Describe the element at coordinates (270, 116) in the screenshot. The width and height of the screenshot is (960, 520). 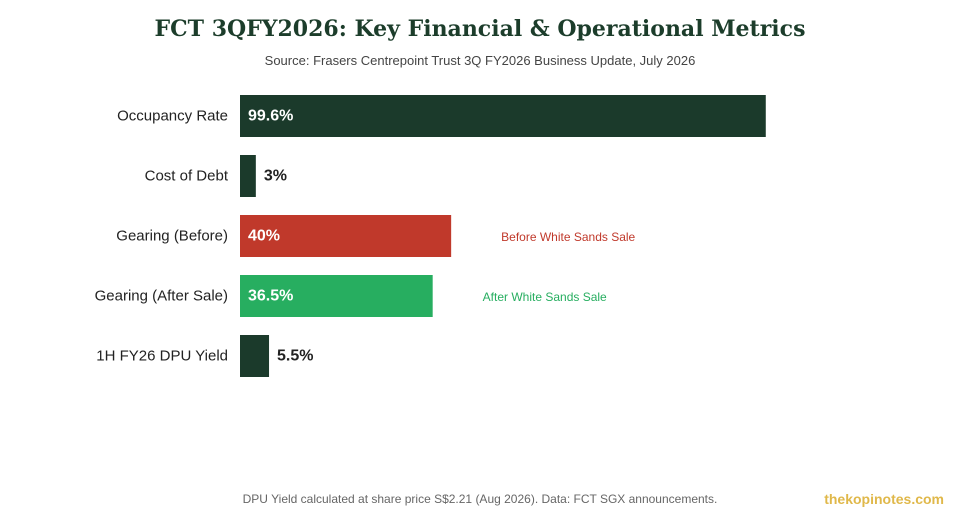
I see `value-label: 99.6%` at that location.